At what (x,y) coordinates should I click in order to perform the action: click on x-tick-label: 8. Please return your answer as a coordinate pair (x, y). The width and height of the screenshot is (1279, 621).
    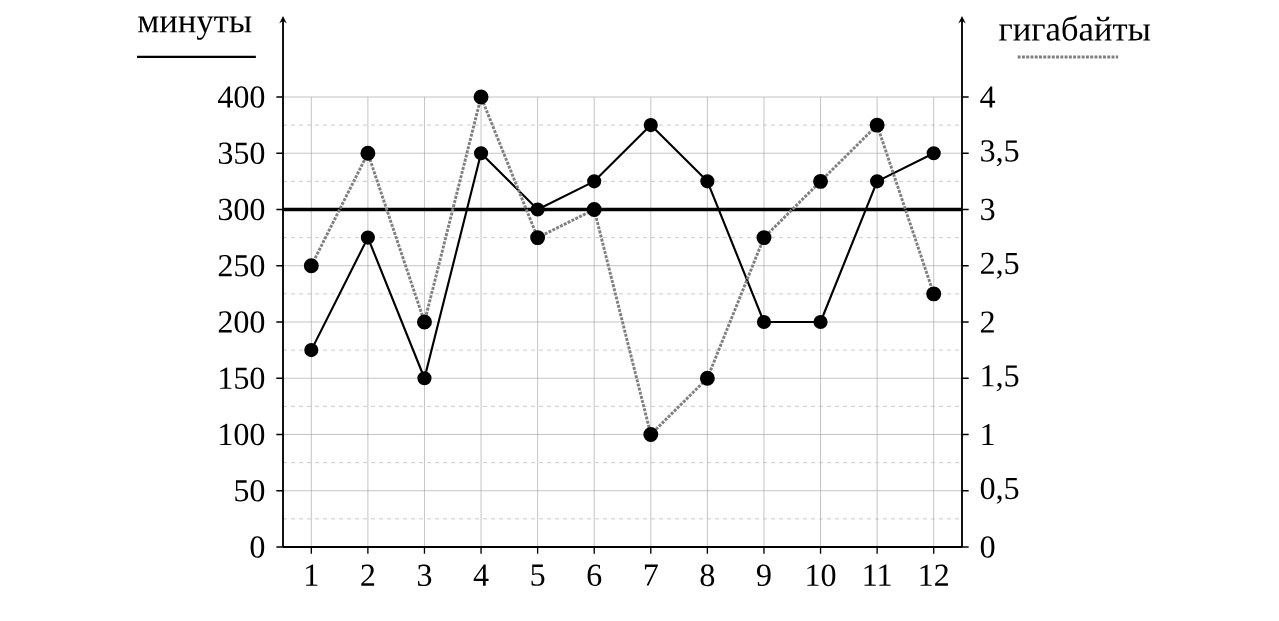
    Looking at the image, I should click on (707, 575).